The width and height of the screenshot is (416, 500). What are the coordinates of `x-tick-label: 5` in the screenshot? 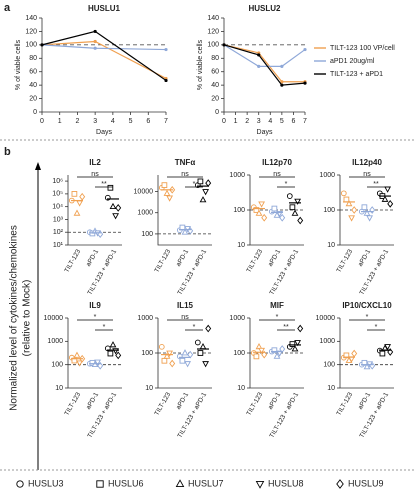 It's located at (282, 121).